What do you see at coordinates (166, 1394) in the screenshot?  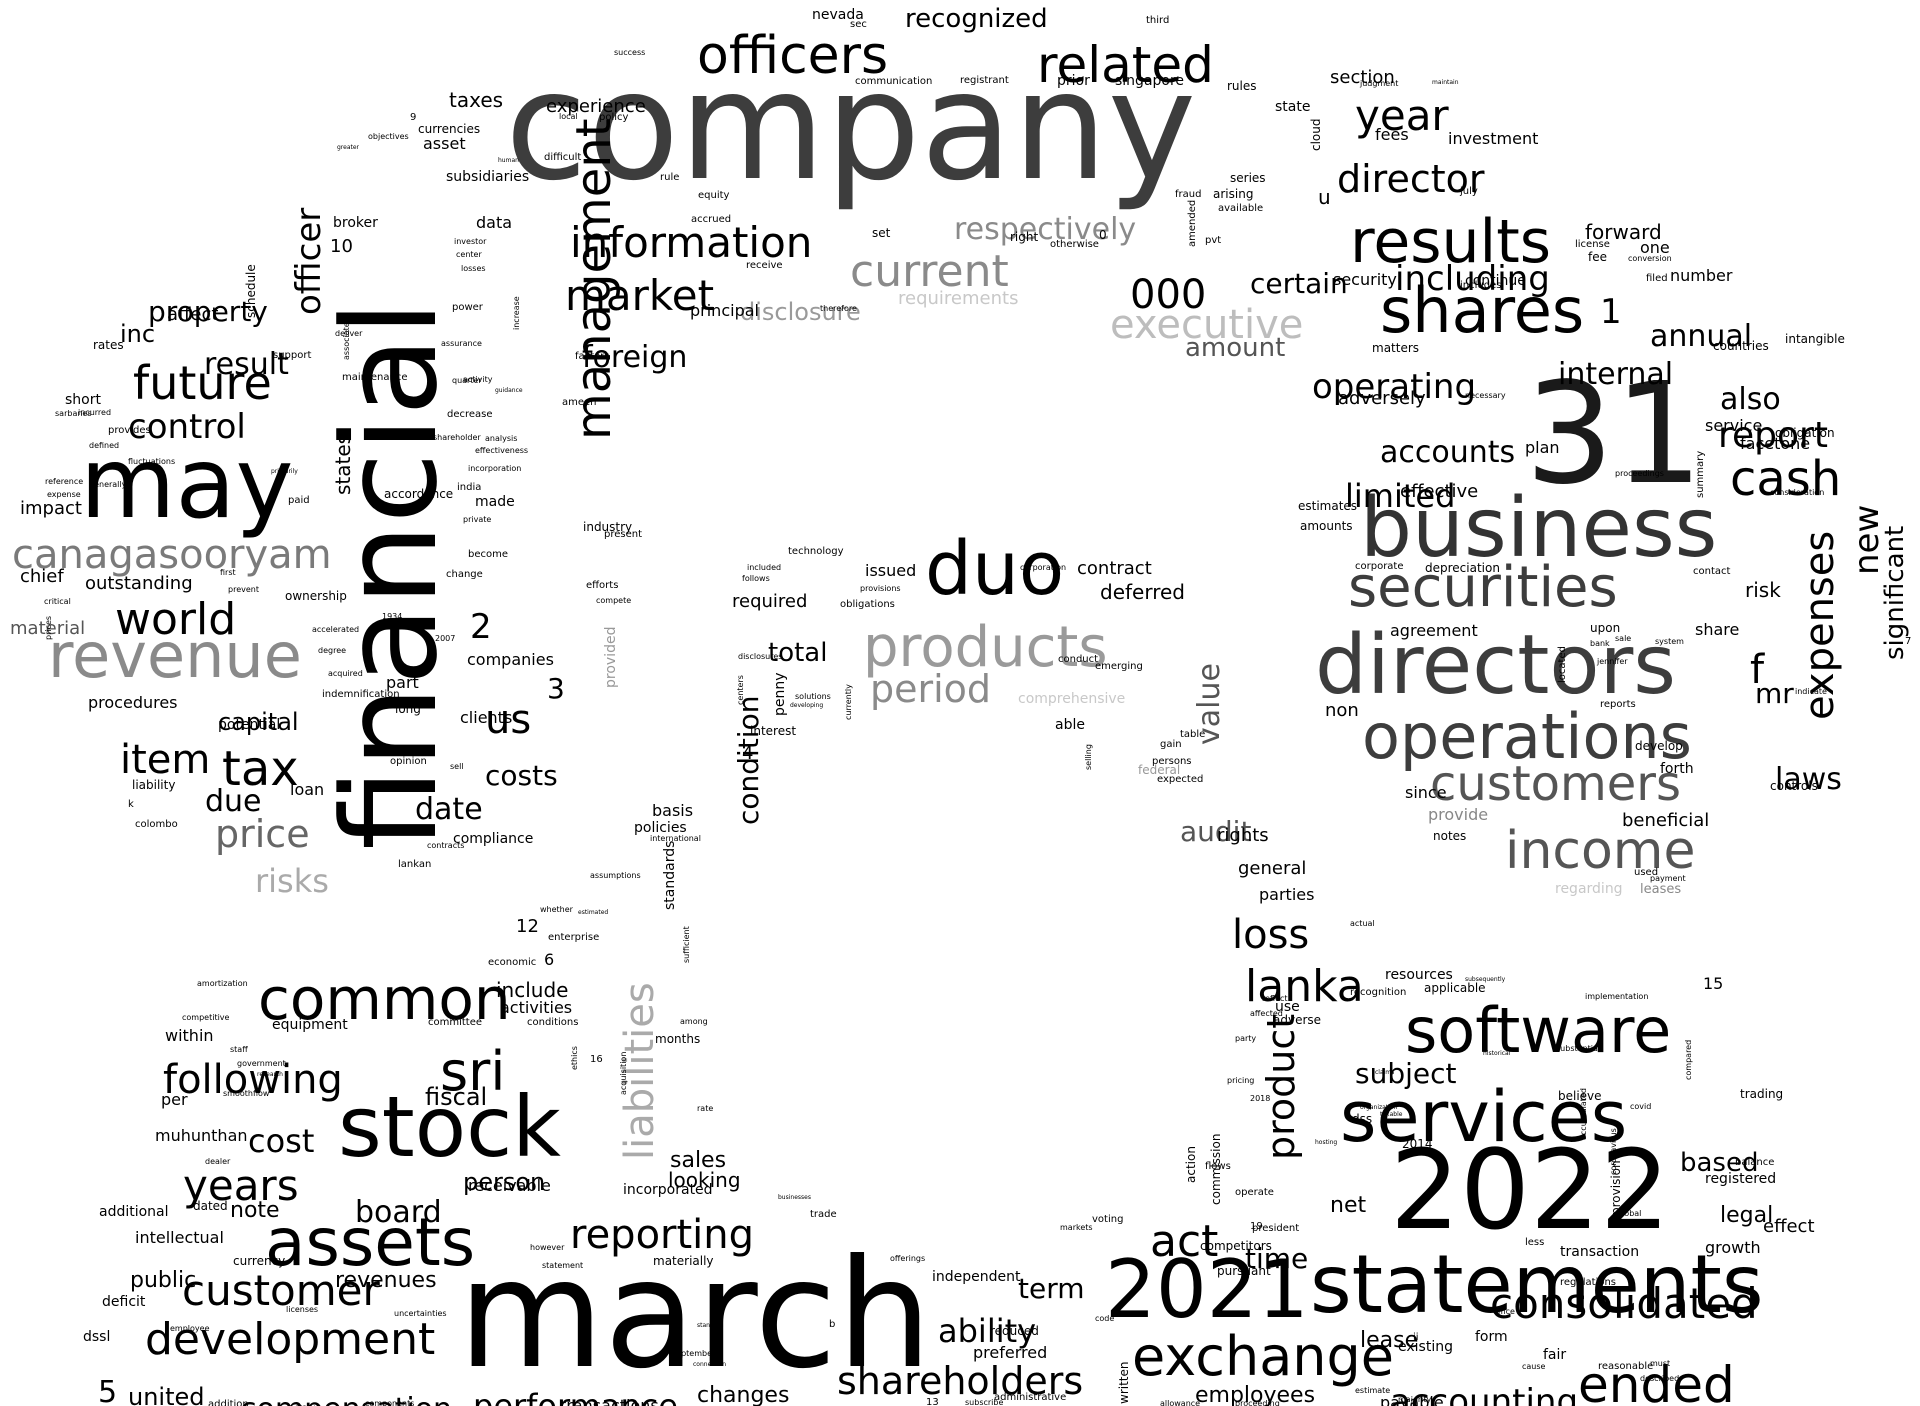 I see `cloud-word-united: united` at bounding box center [166, 1394].